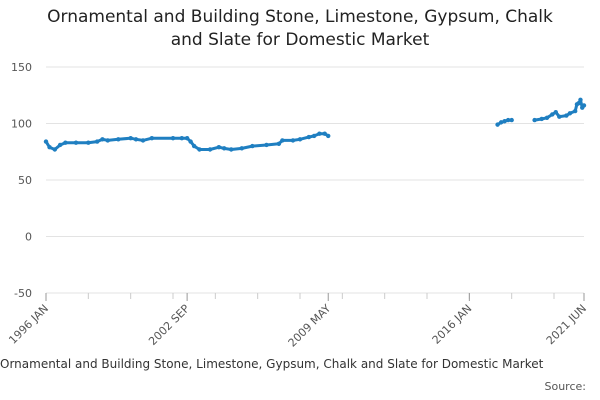 Image resolution: width=600 pixels, height=400 pixels. I want to click on source-label: Source:, so click(565, 386).